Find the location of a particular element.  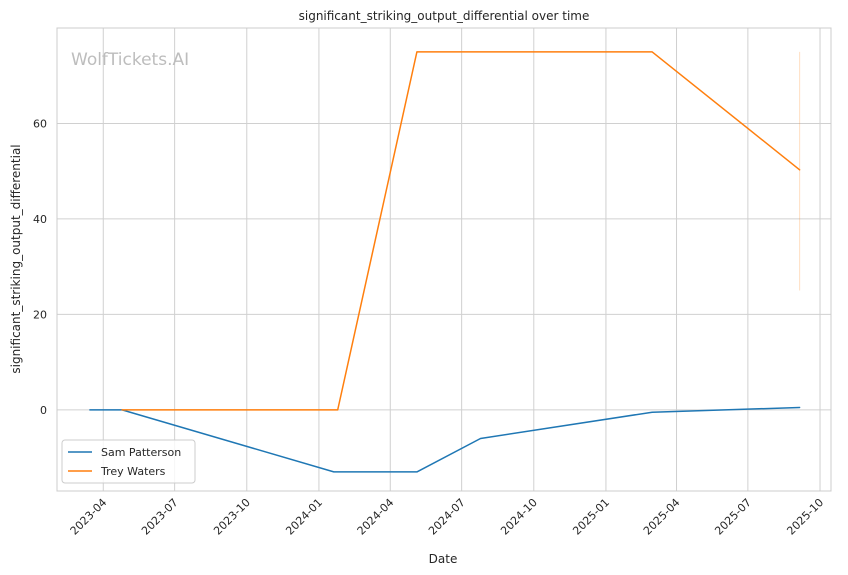

x-tick-label: 2024-07 is located at coordinates (447, 517).